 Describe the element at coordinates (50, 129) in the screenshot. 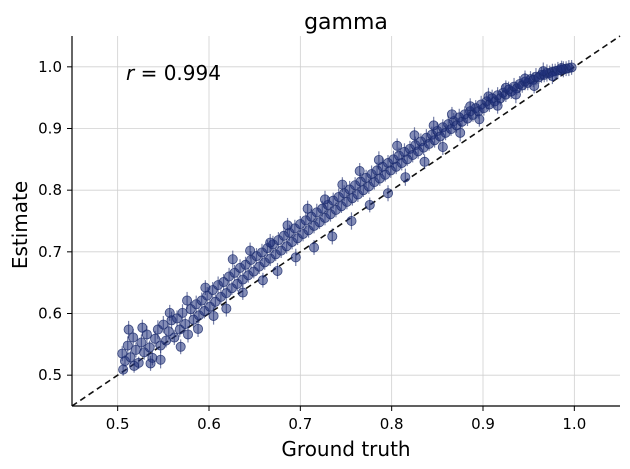

I see `y-tick-label: 0.9` at that location.